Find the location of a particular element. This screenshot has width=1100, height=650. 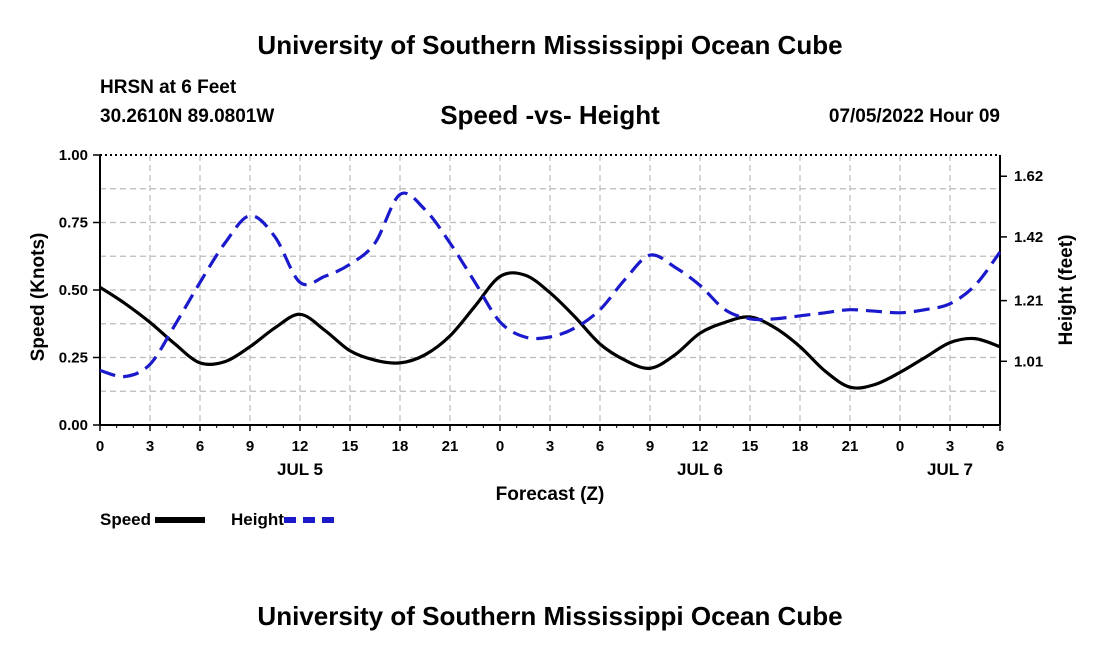

y-left-axis-label: Speed (Knots) is located at coordinates (38, 297).